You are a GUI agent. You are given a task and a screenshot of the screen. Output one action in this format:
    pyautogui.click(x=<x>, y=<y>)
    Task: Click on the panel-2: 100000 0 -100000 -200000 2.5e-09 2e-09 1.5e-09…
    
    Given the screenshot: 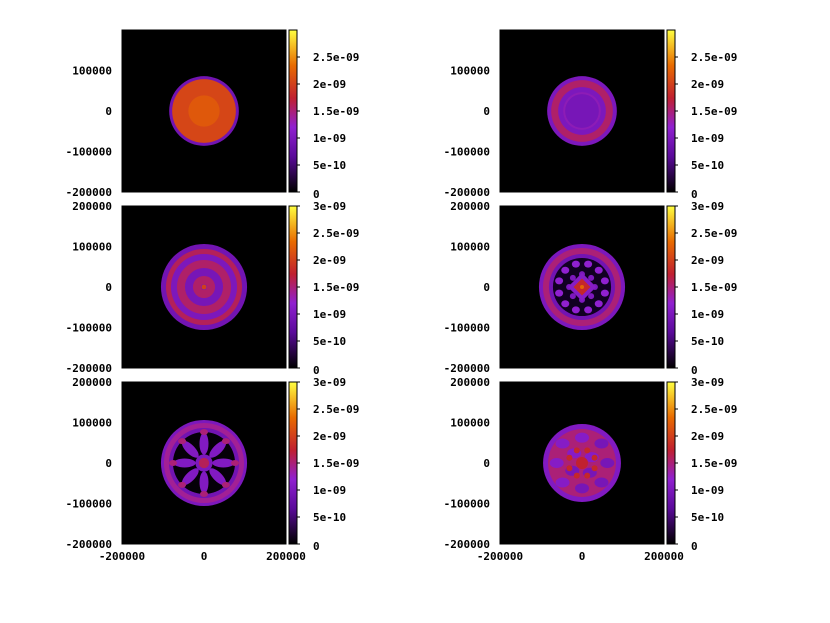 What is the action you would take?
    pyautogui.click(x=590, y=115)
    